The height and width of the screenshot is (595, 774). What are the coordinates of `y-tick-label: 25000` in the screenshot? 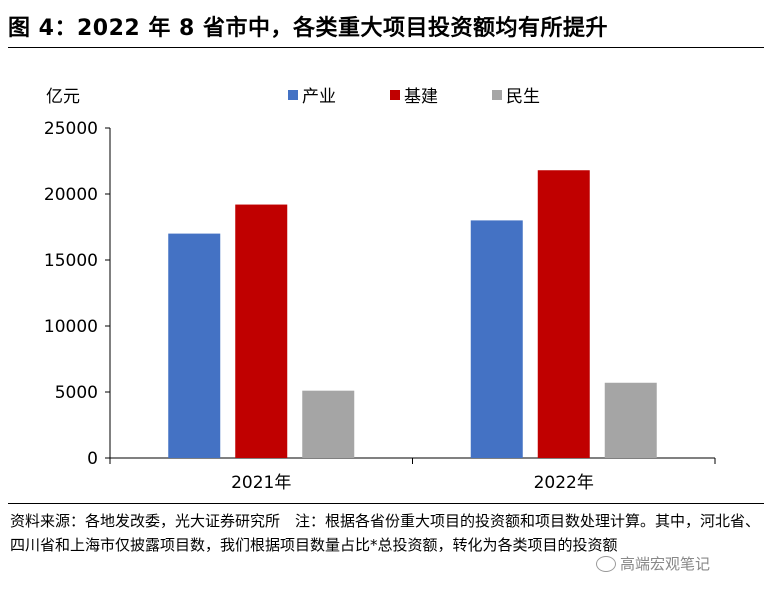 It's located at (71, 129).